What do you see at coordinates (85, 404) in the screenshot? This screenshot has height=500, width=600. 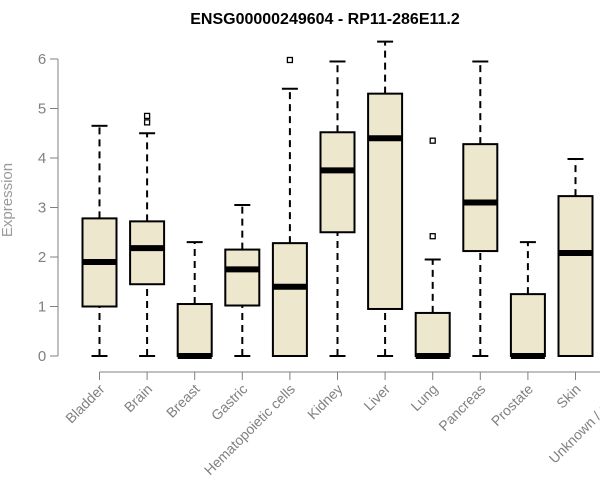 I see `x-tick-label: Bladder` at bounding box center [85, 404].